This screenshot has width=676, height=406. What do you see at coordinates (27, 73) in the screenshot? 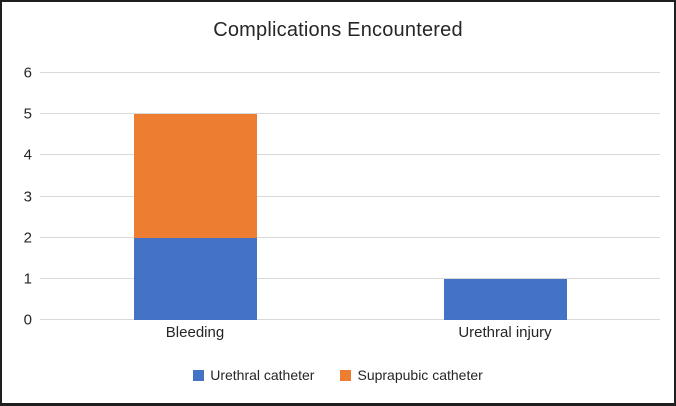
I see `y-tick-label-6: 6` at bounding box center [27, 73].